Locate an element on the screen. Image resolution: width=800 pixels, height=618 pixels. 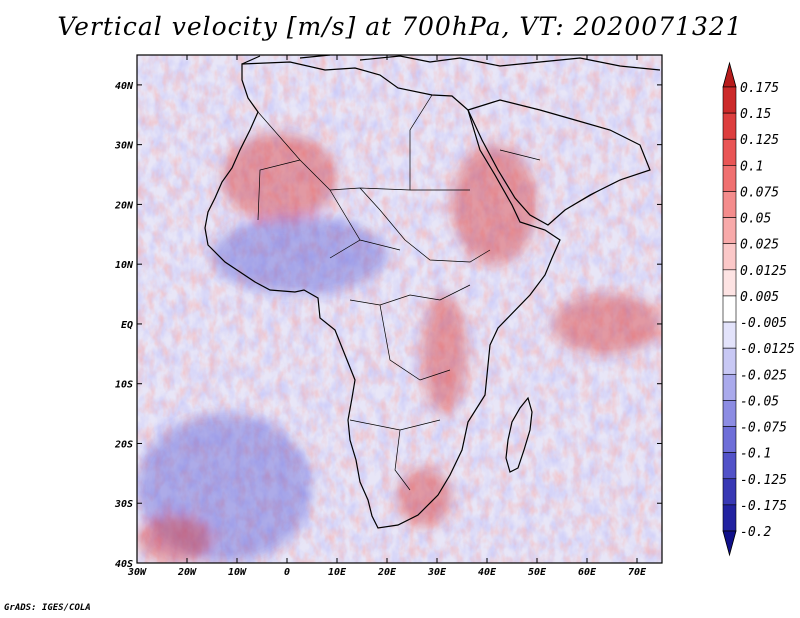
lon-tick-label: 0 is located at coordinates (287, 572).